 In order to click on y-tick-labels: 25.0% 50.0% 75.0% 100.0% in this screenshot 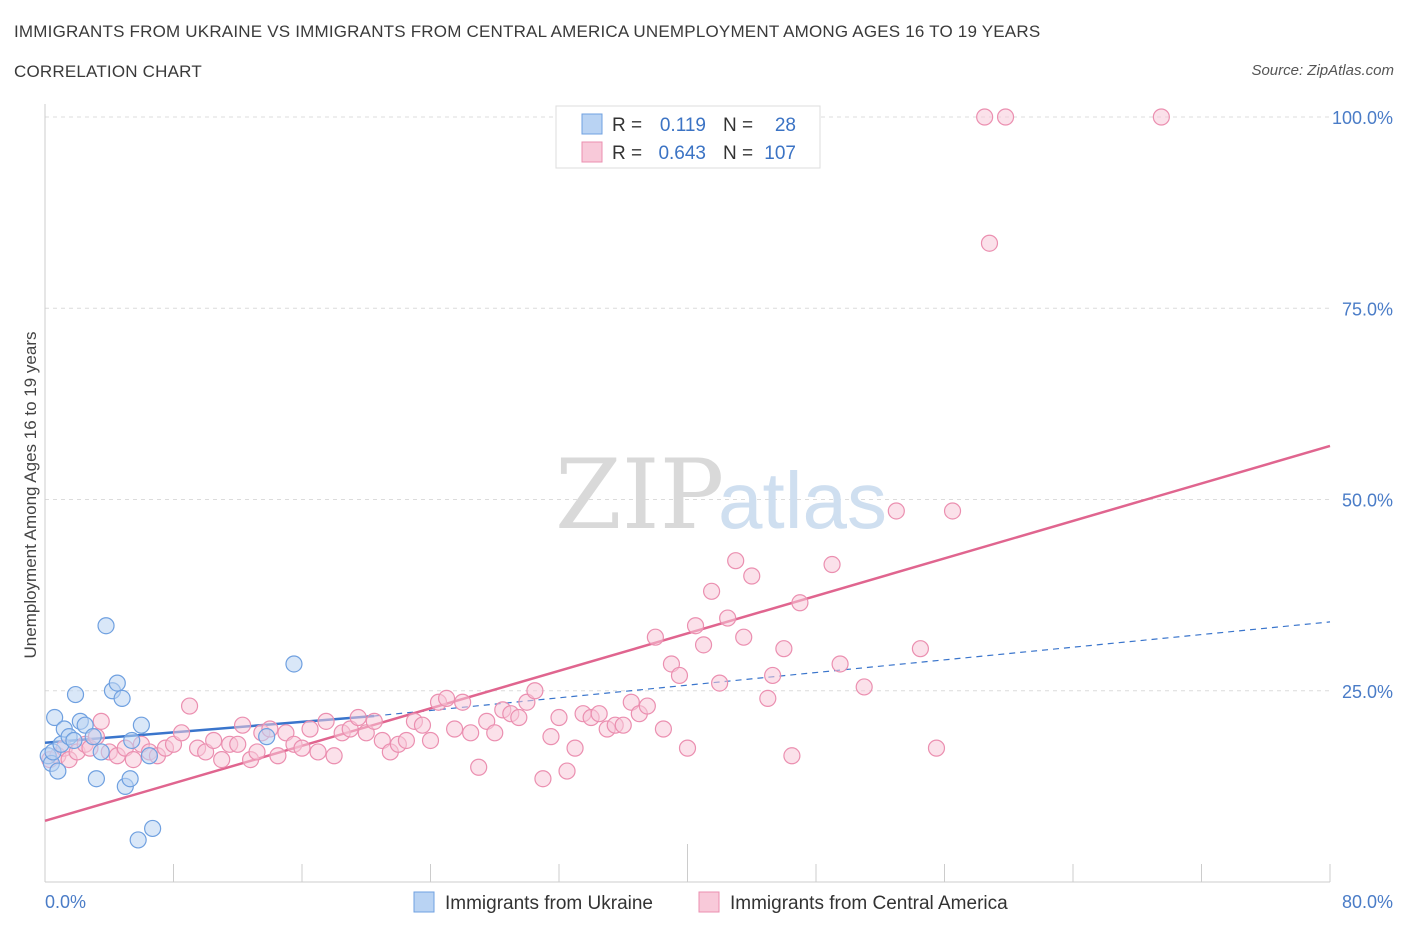, I will do `click(1362, 405)`.